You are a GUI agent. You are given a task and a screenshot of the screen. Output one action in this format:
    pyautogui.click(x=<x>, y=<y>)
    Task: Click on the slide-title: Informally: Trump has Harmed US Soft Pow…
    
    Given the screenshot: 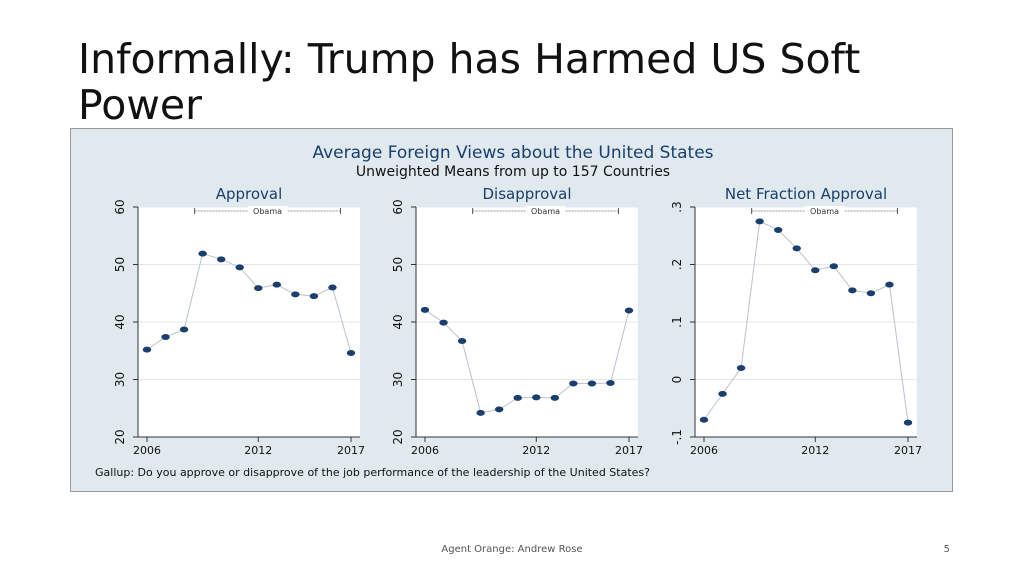 What is the action you would take?
    pyautogui.click(x=469, y=82)
    